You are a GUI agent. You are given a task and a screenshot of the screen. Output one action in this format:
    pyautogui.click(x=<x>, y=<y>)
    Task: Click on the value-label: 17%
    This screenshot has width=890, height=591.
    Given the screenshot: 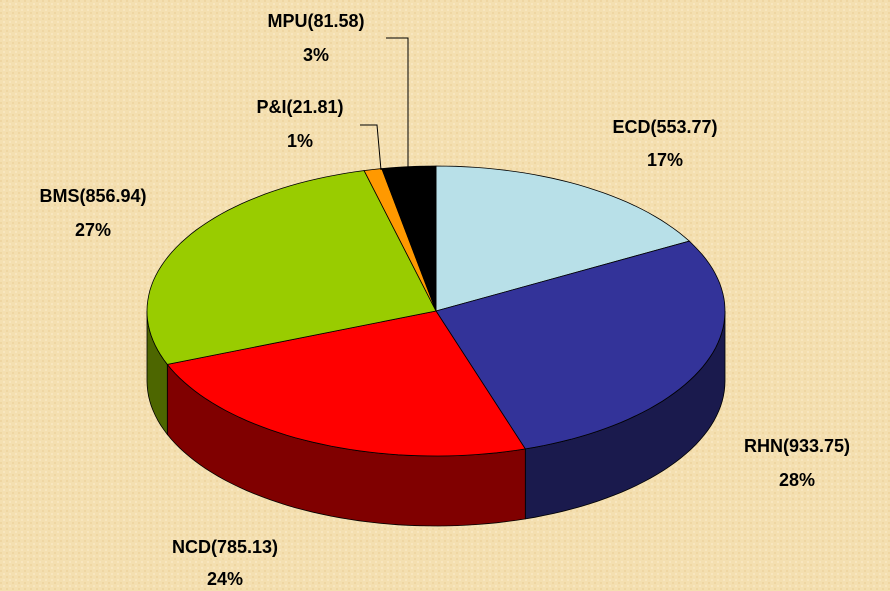 What is the action you would take?
    pyautogui.click(x=665, y=160)
    